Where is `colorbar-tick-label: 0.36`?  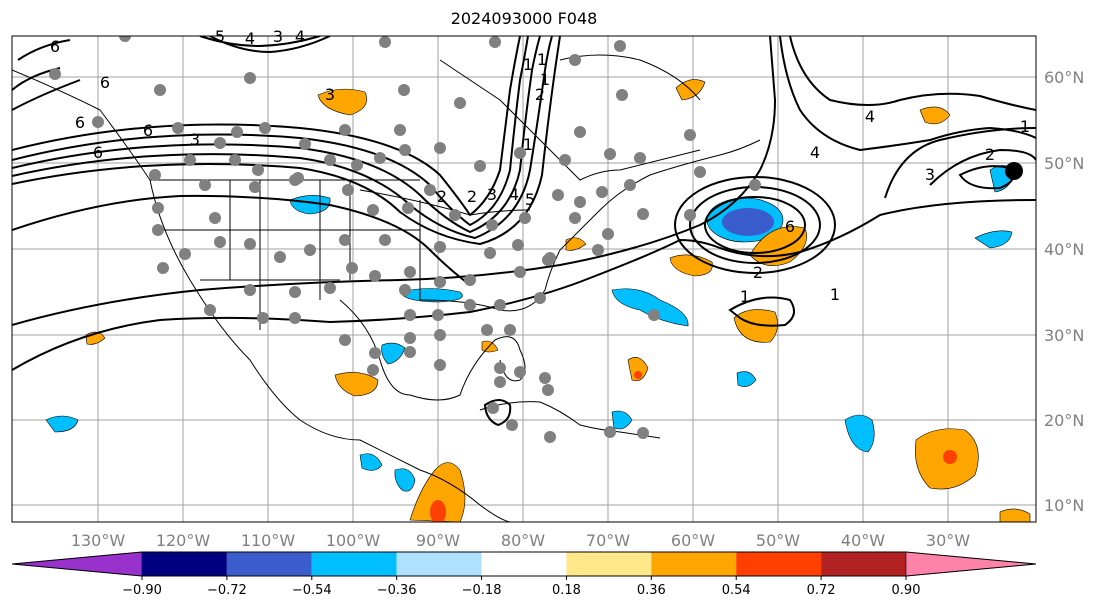
colorbar-tick-label: 0.36 is located at coordinates (651, 590).